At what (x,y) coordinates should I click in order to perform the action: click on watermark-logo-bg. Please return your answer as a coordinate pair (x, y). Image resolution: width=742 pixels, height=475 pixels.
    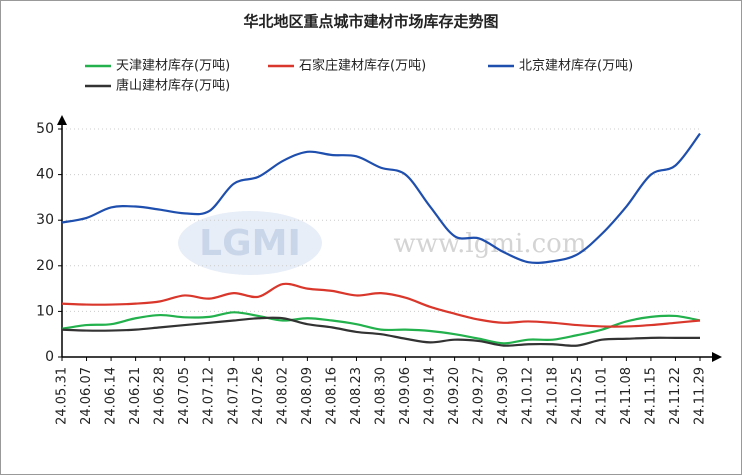
    Looking at the image, I should click on (250, 243).